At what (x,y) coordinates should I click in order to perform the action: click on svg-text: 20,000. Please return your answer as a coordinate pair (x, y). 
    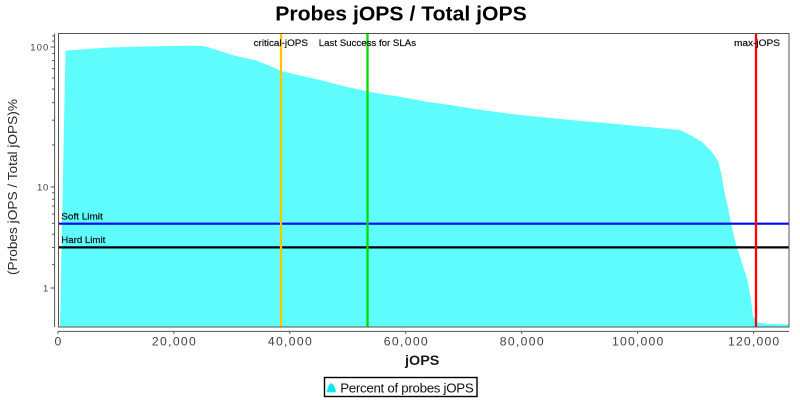
    Looking at the image, I should click on (174, 342).